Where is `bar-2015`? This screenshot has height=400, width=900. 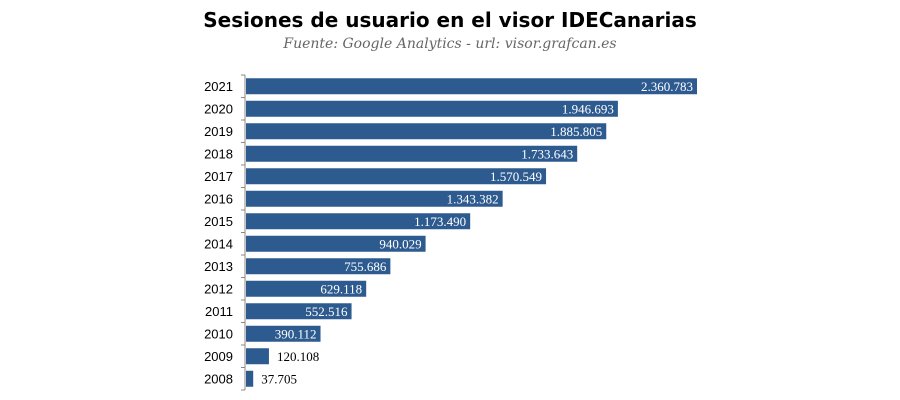 bar-2015 is located at coordinates (358, 221).